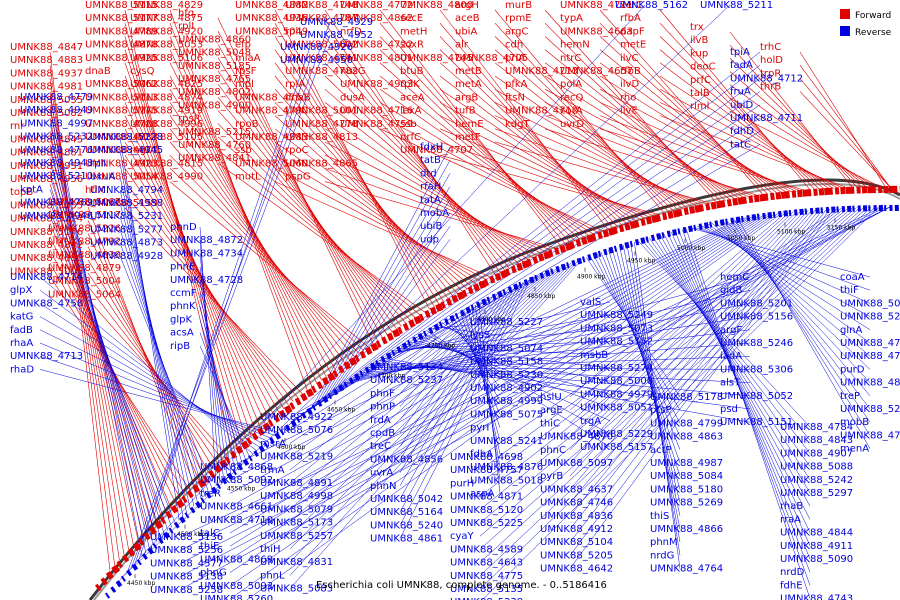  I want to click on forward-gene-label: hflX, so click(95, 190).